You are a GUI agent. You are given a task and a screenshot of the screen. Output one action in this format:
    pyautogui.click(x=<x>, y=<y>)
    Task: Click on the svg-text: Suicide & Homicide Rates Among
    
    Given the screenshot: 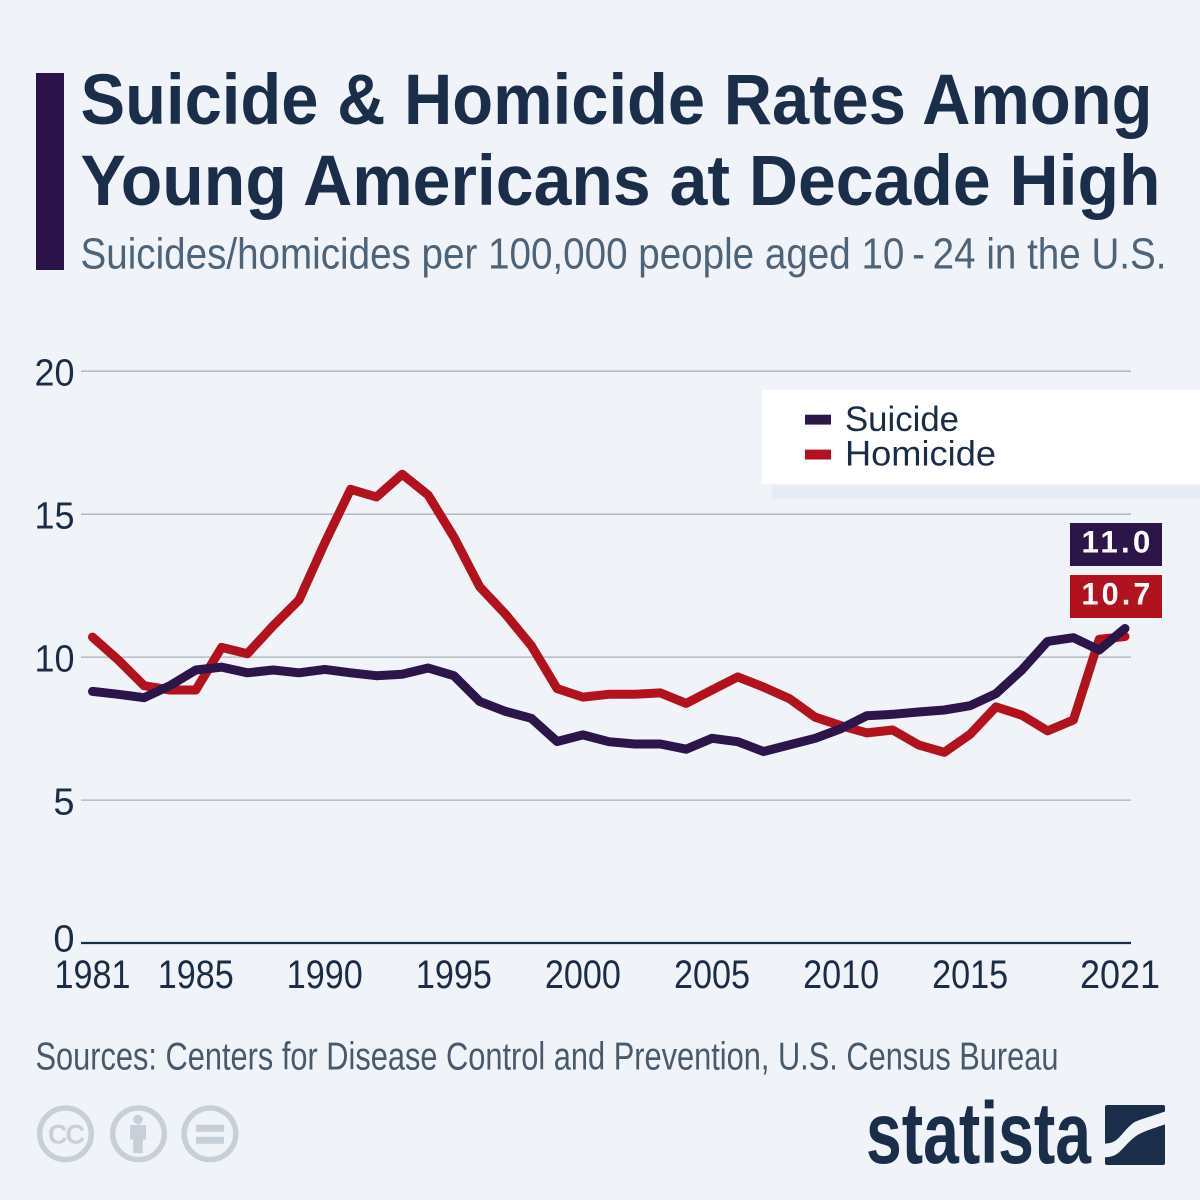 What is the action you would take?
    pyautogui.click(x=617, y=100)
    